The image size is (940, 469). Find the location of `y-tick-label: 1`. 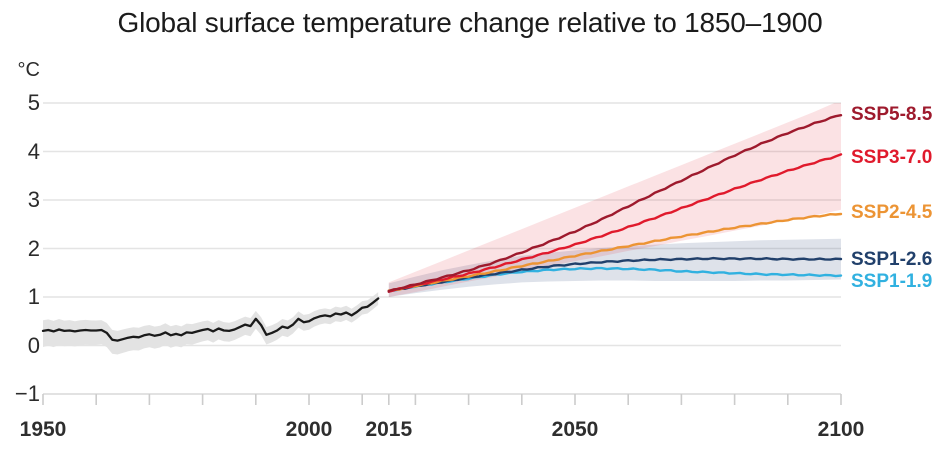

y-tick-label: 1 is located at coordinates (33, 296).